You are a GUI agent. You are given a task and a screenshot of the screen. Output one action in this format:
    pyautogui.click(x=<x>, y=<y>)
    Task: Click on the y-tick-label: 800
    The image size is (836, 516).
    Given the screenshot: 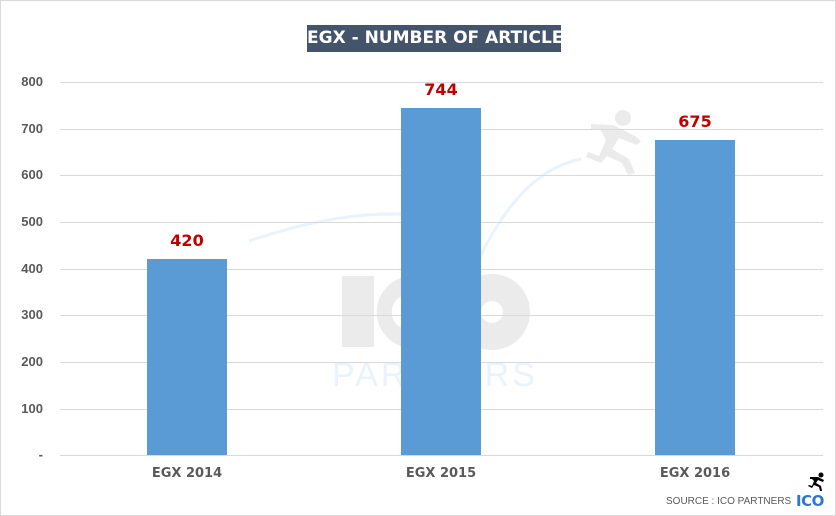 What is the action you would take?
    pyautogui.click(x=32, y=81)
    